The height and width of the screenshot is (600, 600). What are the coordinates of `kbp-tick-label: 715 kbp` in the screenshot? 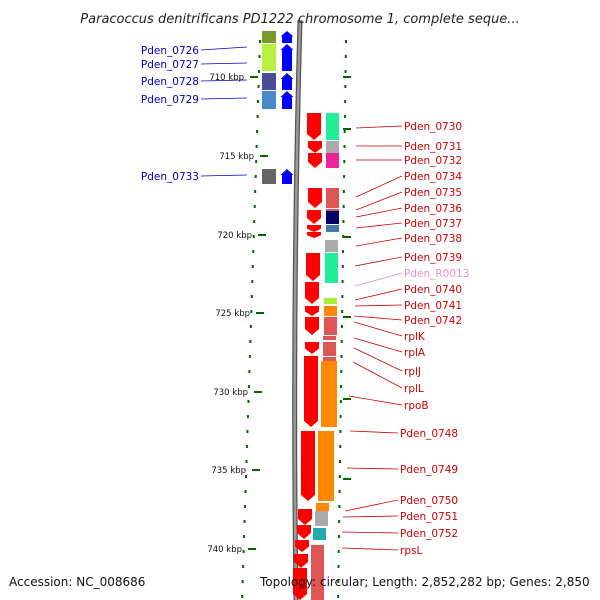 It's located at (236, 157).